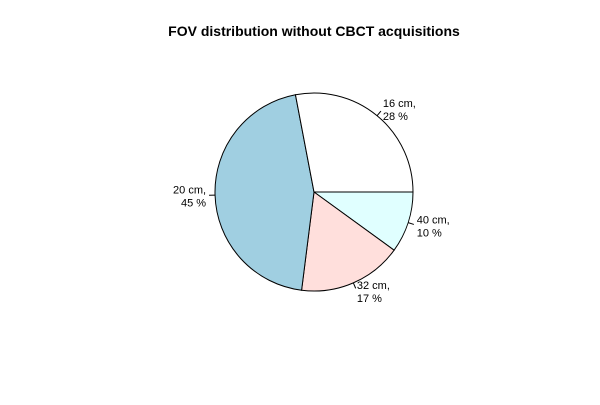 The height and width of the screenshot is (405, 600). What do you see at coordinates (264, 192) in the screenshot?
I see `pie-slice` at bounding box center [264, 192].